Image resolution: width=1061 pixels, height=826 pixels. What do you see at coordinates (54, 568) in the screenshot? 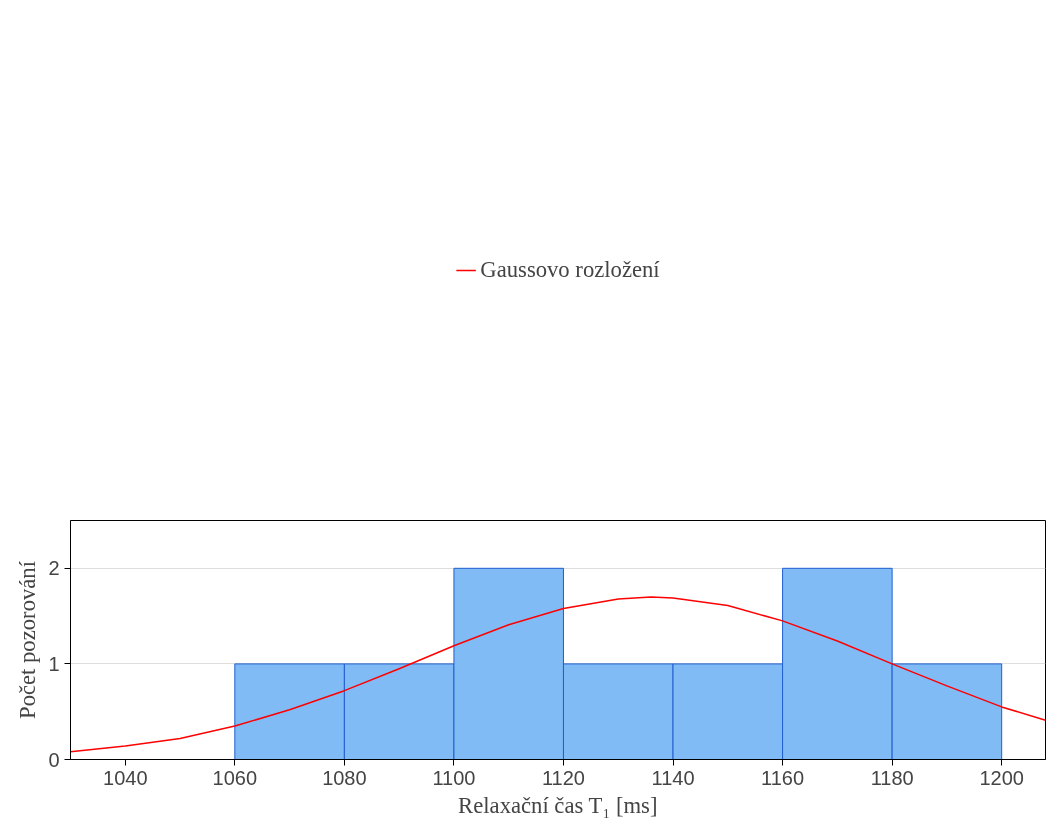
I see `y-tick-label: 2` at bounding box center [54, 568].